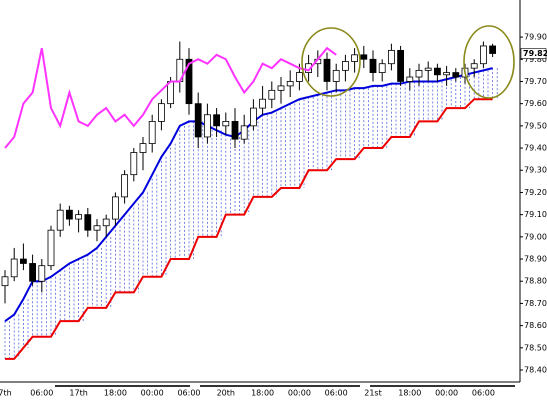  What do you see at coordinates (6, 393) in the screenshot?
I see `x-tick-label: 7th` at bounding box center [6, 393].